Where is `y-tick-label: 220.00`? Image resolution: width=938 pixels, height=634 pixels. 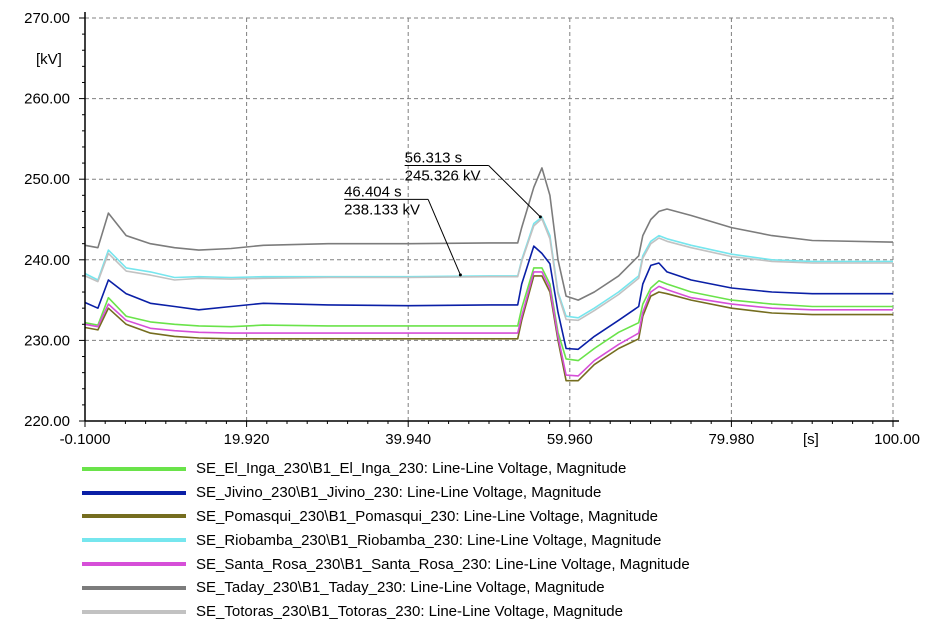 y-tick-label: 220.00 is located at coordinates (47, 421).